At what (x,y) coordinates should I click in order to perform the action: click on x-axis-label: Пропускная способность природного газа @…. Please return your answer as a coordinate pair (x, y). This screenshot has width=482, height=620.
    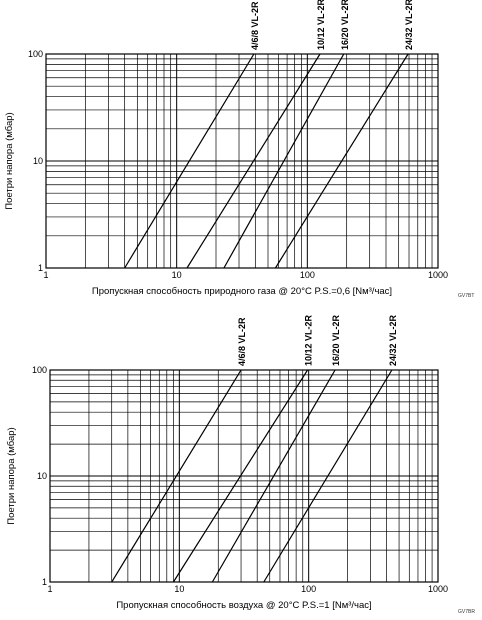
    Looking at the image, I should click on (242, 291).